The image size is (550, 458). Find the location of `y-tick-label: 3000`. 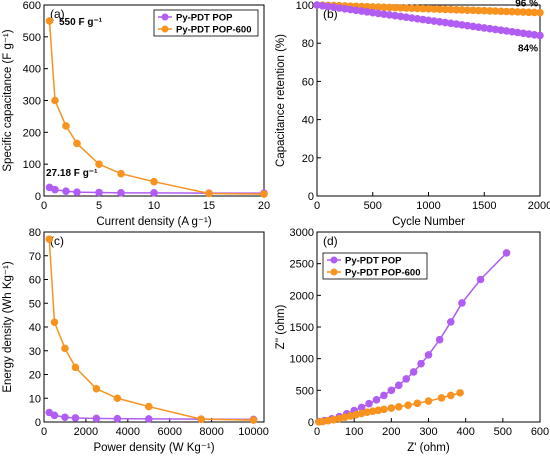

y-tick-label: 3000 is located at coordinates (302, 233).